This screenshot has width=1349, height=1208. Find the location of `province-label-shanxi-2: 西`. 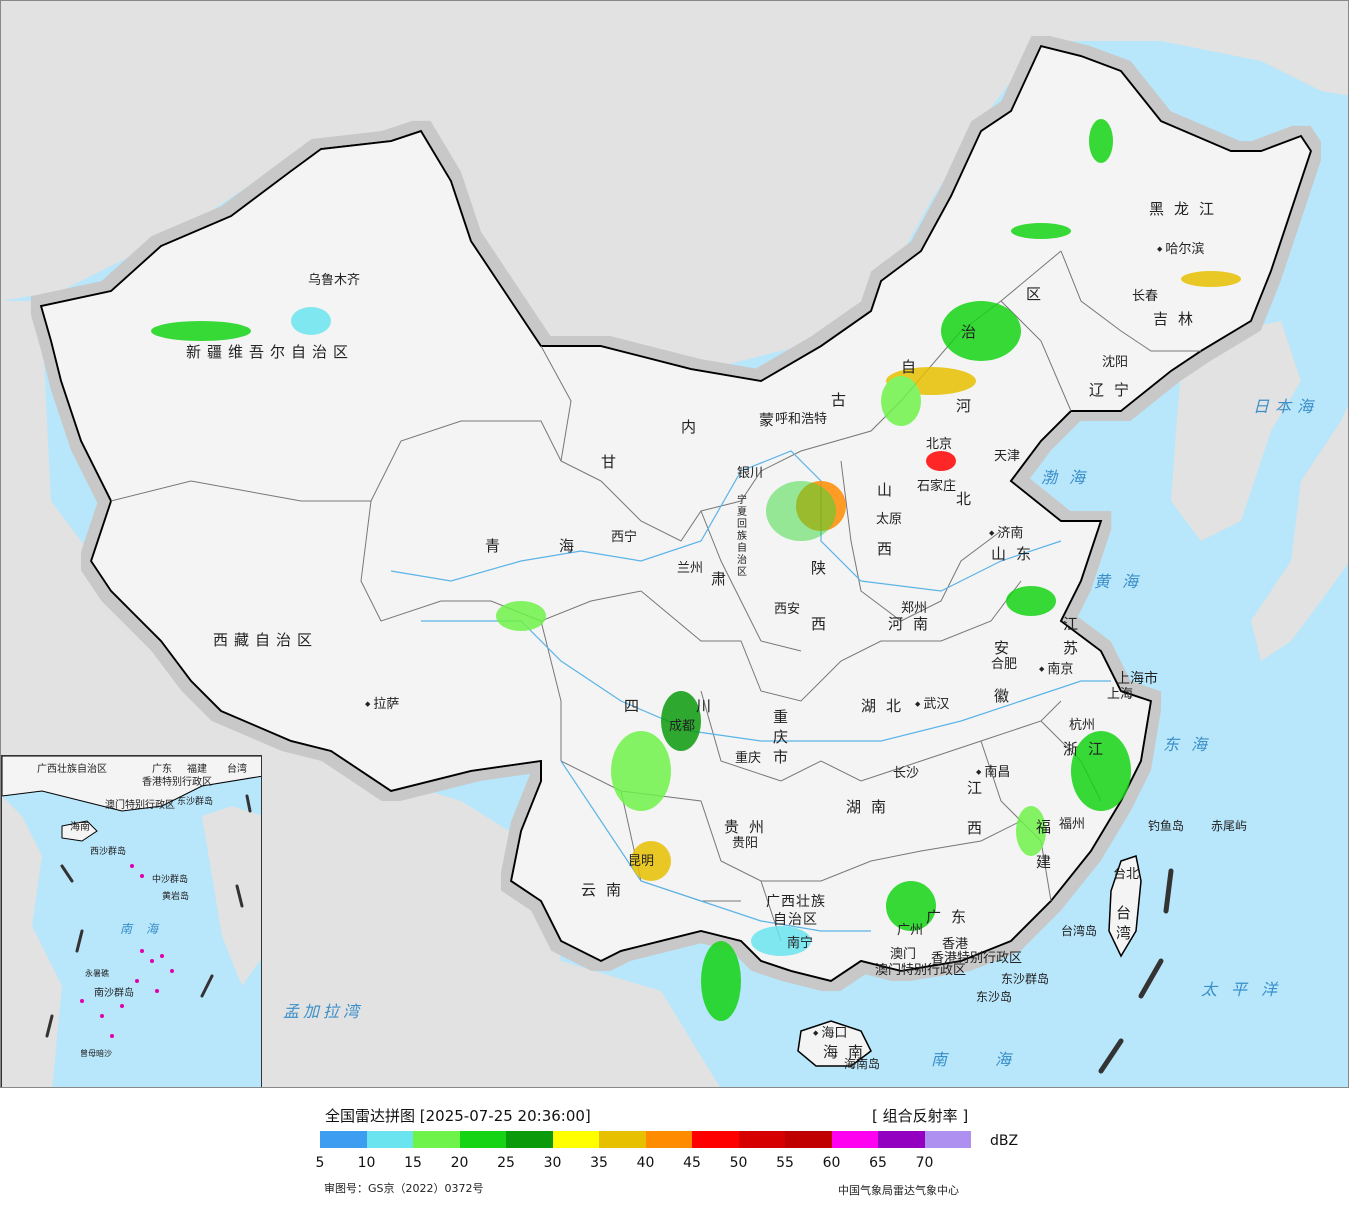

province-label-shanxi-2: 西 is located at coordinates (890, 549).